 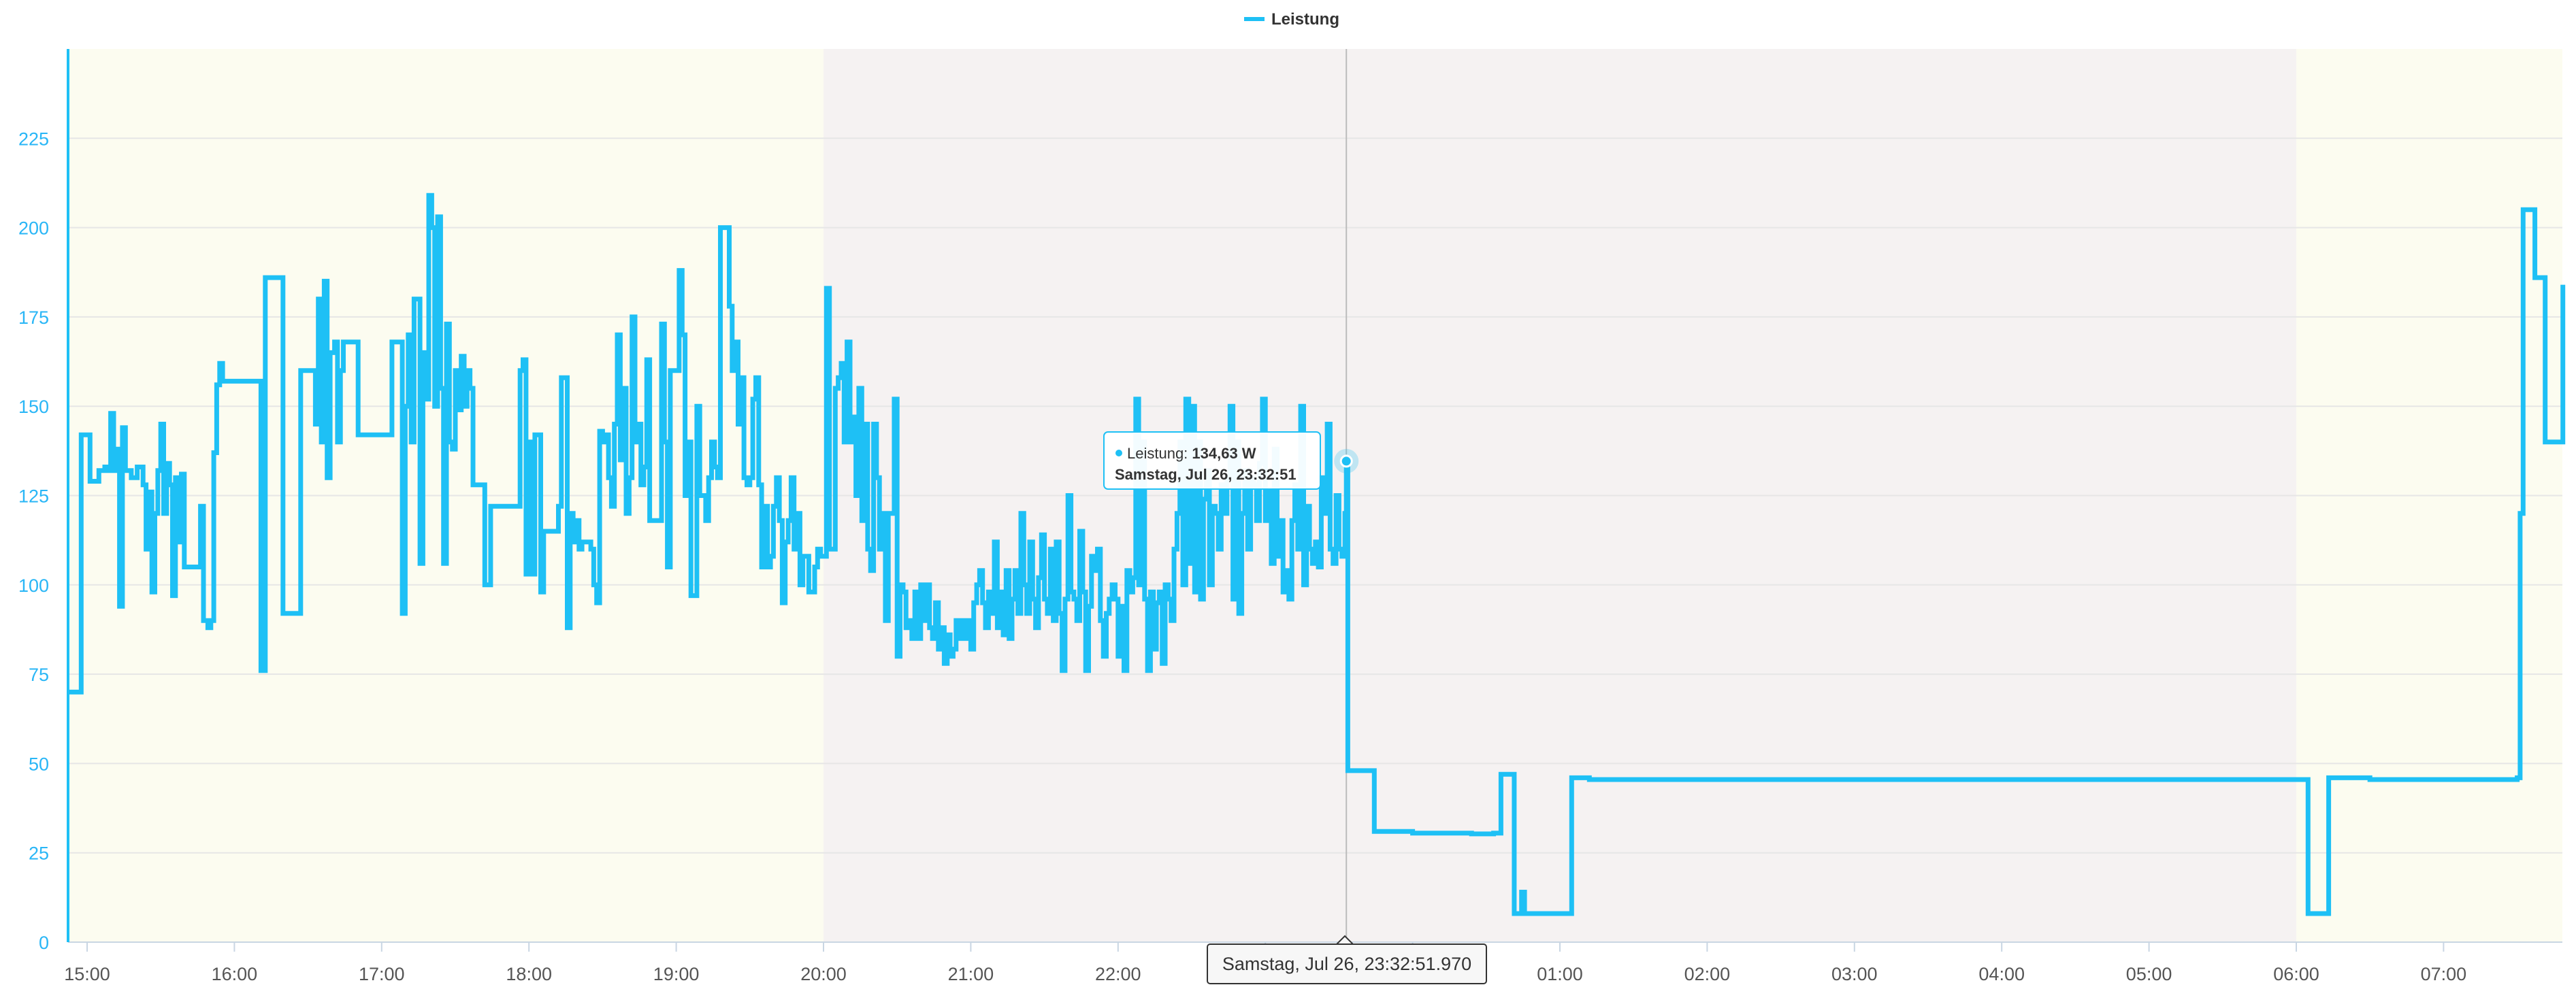 I want to click on tooltip-box, so click(x=1212, y=461).